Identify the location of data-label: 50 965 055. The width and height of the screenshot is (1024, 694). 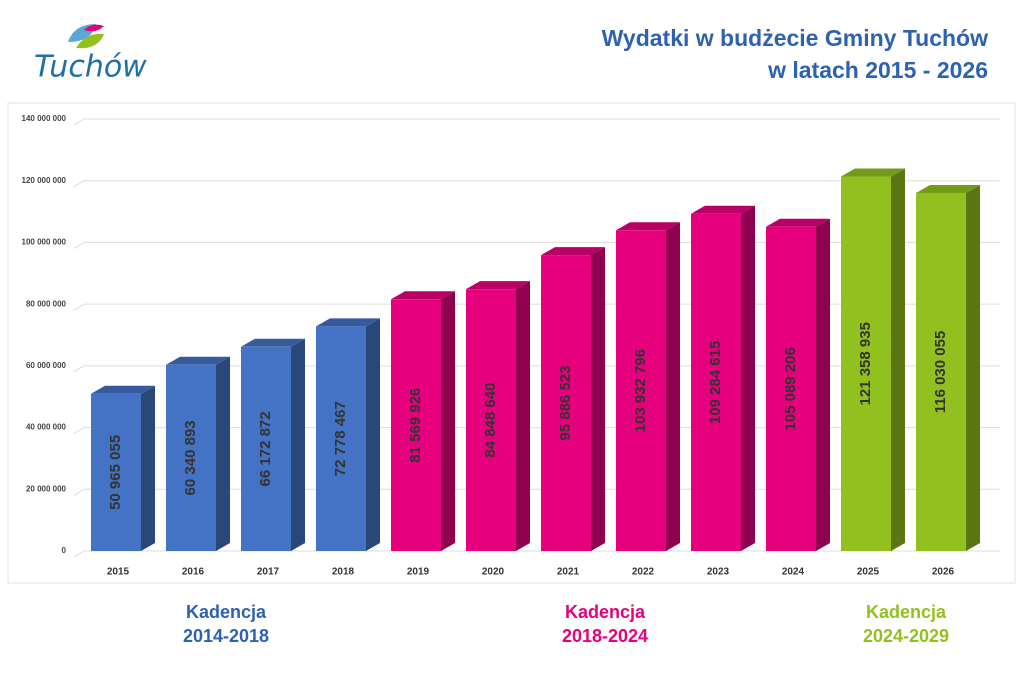
(115, 472).